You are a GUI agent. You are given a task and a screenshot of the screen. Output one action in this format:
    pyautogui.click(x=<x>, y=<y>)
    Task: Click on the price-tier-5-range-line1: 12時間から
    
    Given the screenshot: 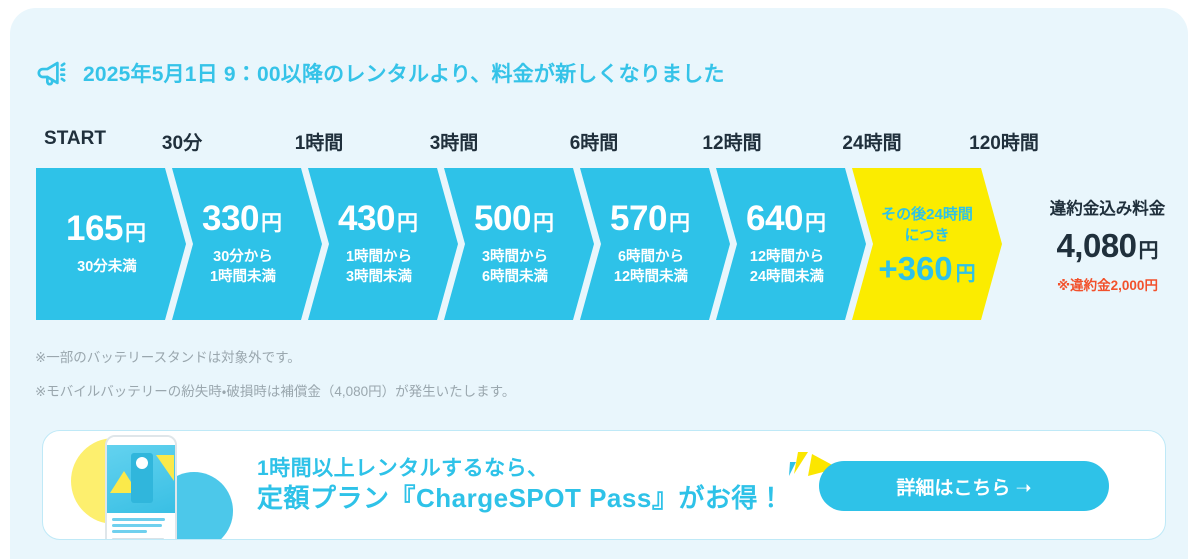 What is the action you would take?
    pyautogui.click(x=787, y=256)
    